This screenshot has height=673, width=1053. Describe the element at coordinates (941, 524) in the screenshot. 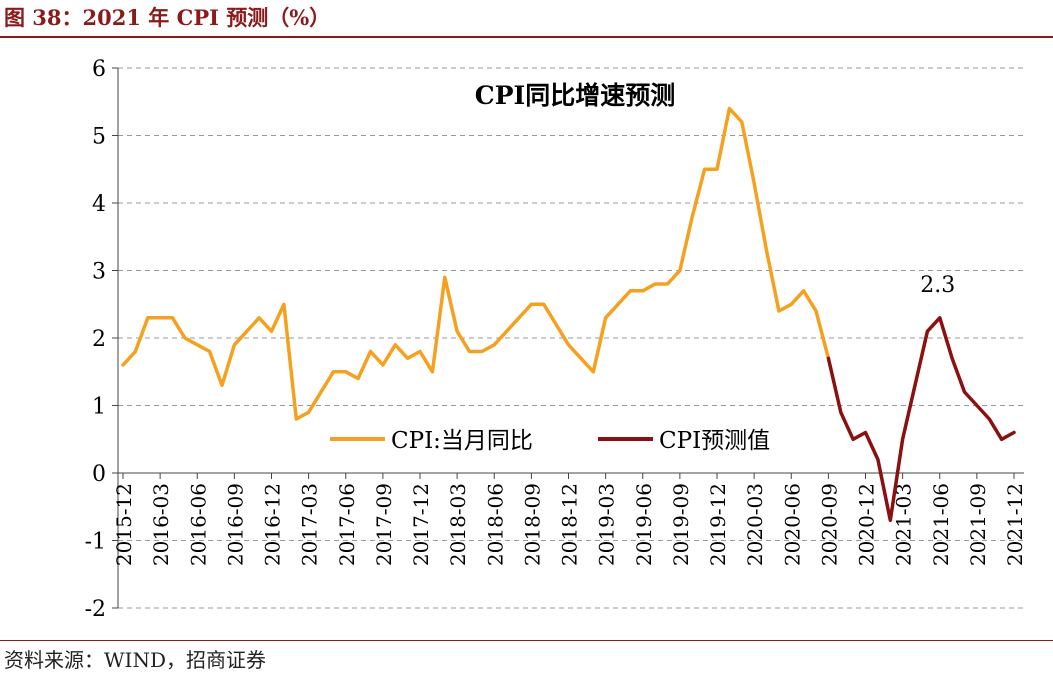

I see `x-tick-label: 2021-06` at that location.